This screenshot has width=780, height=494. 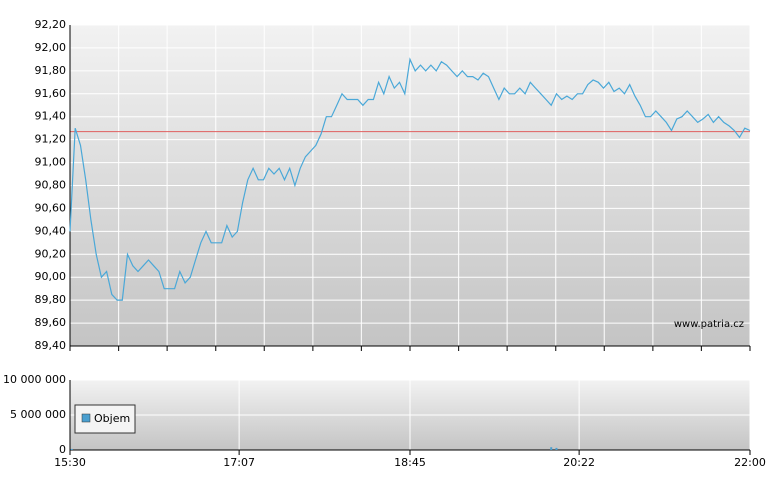 I want to click on y-tick-label: 91,60, so click(x=51, y=93).